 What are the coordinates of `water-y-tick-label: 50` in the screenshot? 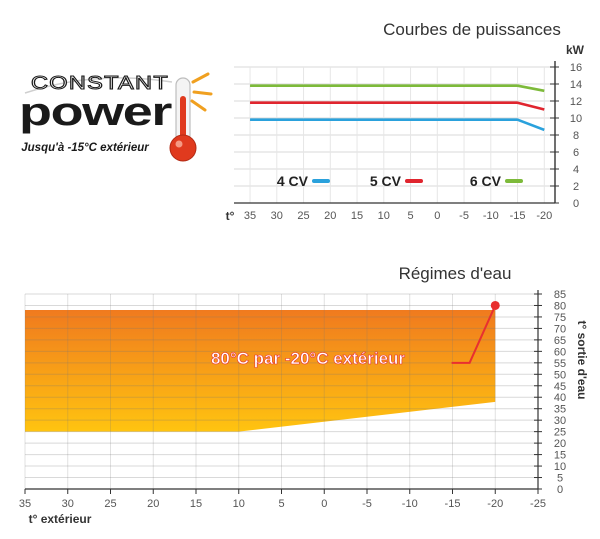 It's located at (560, 375).